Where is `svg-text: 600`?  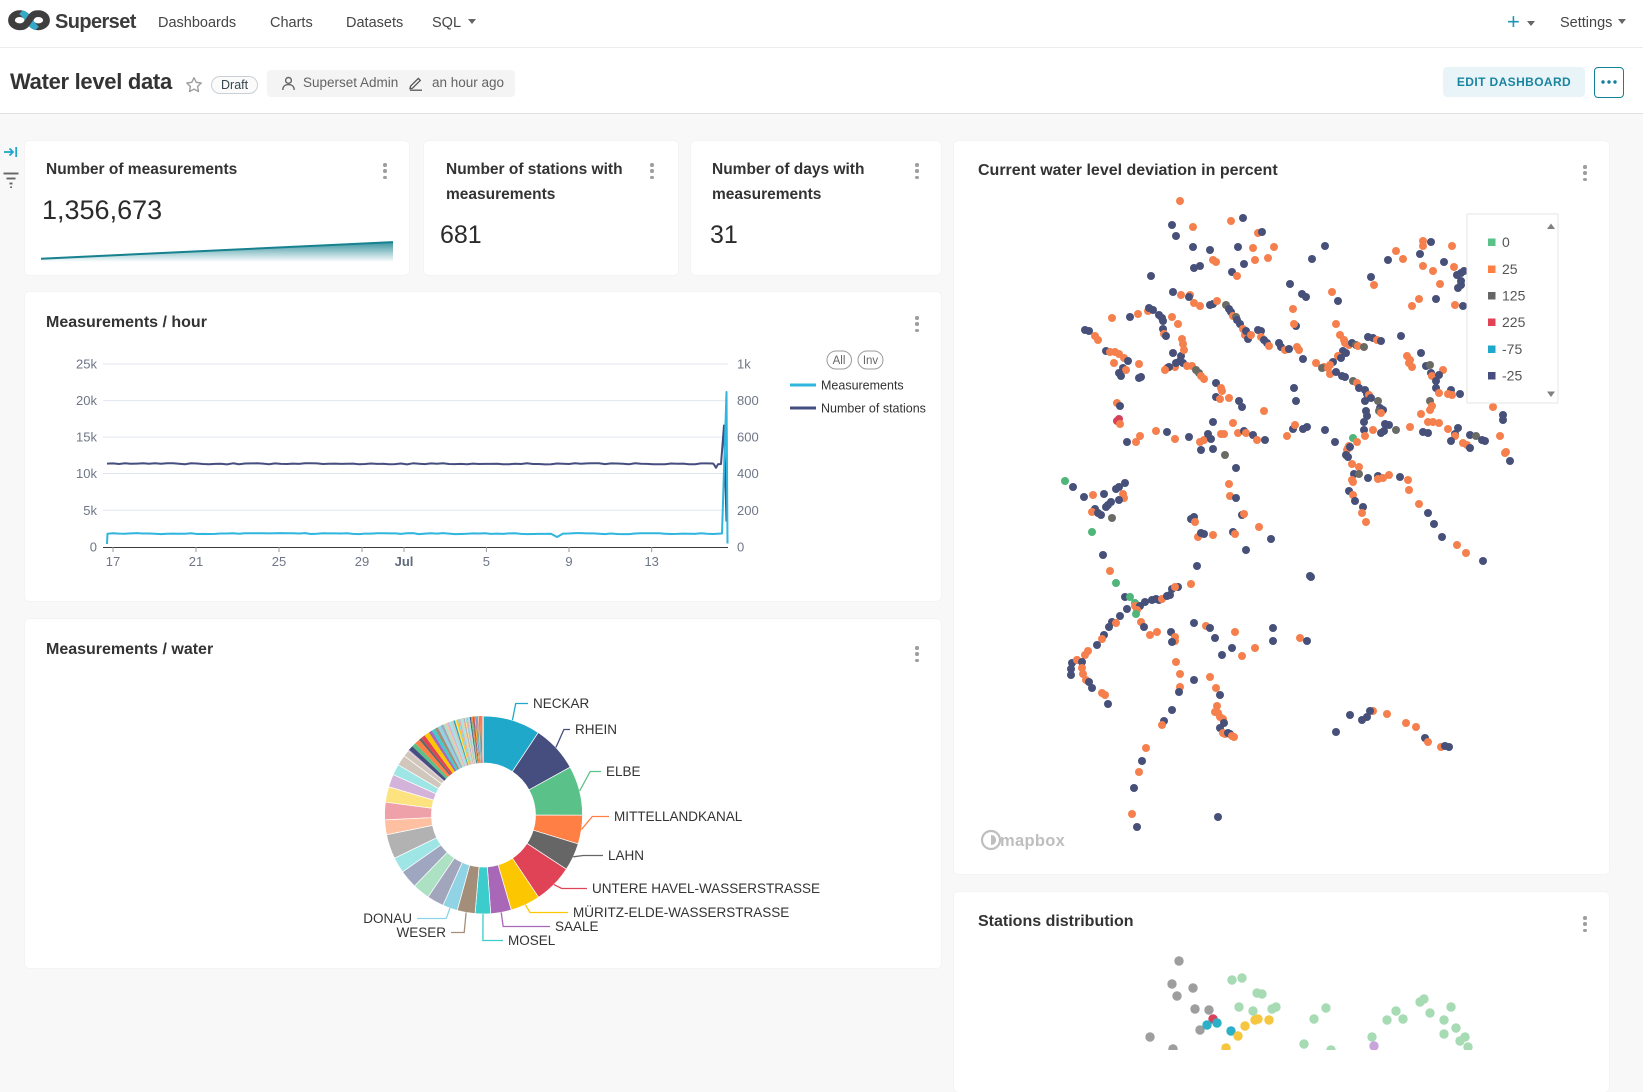
svg-text: 600 is located at coordinates (748, 437).